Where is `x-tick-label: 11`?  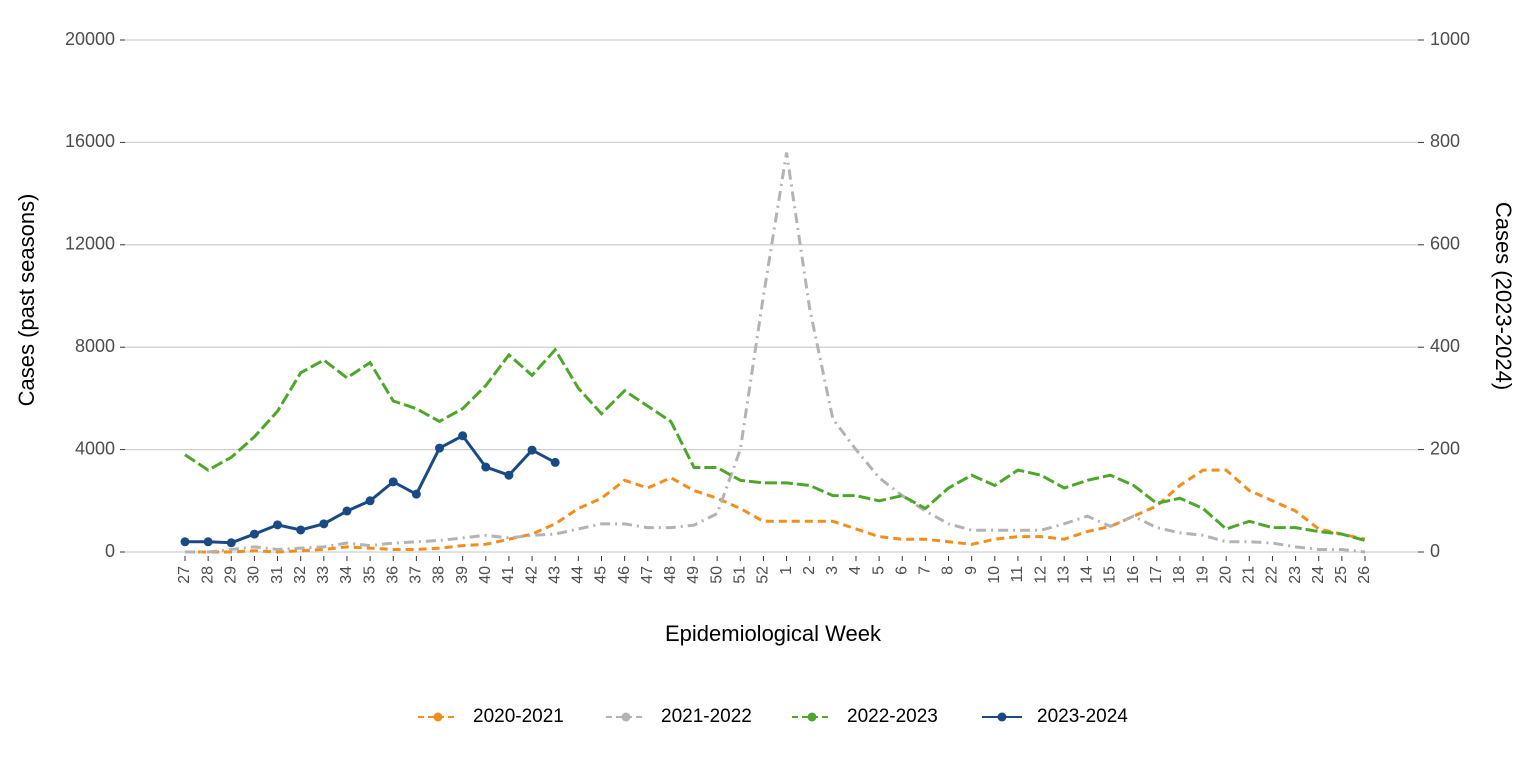 x-tick-label: 11 is located at coordinates (1017, 574).